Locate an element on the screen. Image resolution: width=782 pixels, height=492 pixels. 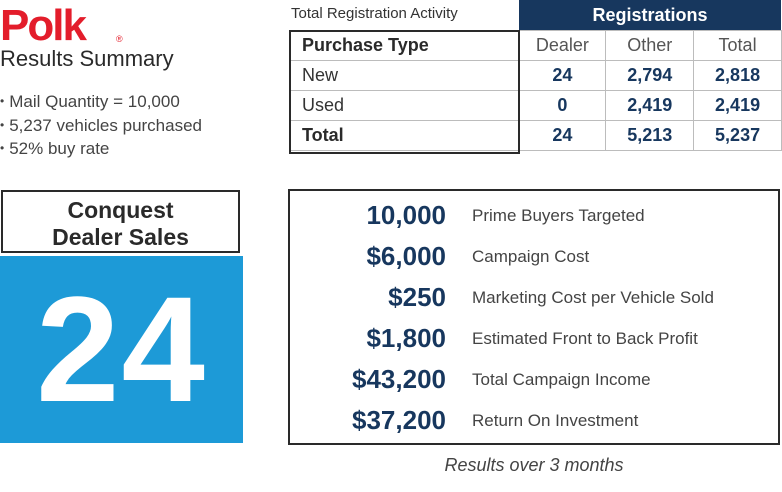
result-row: $250 Marketing Cost per Vehicle Sold is located at coordinates (534, 297).